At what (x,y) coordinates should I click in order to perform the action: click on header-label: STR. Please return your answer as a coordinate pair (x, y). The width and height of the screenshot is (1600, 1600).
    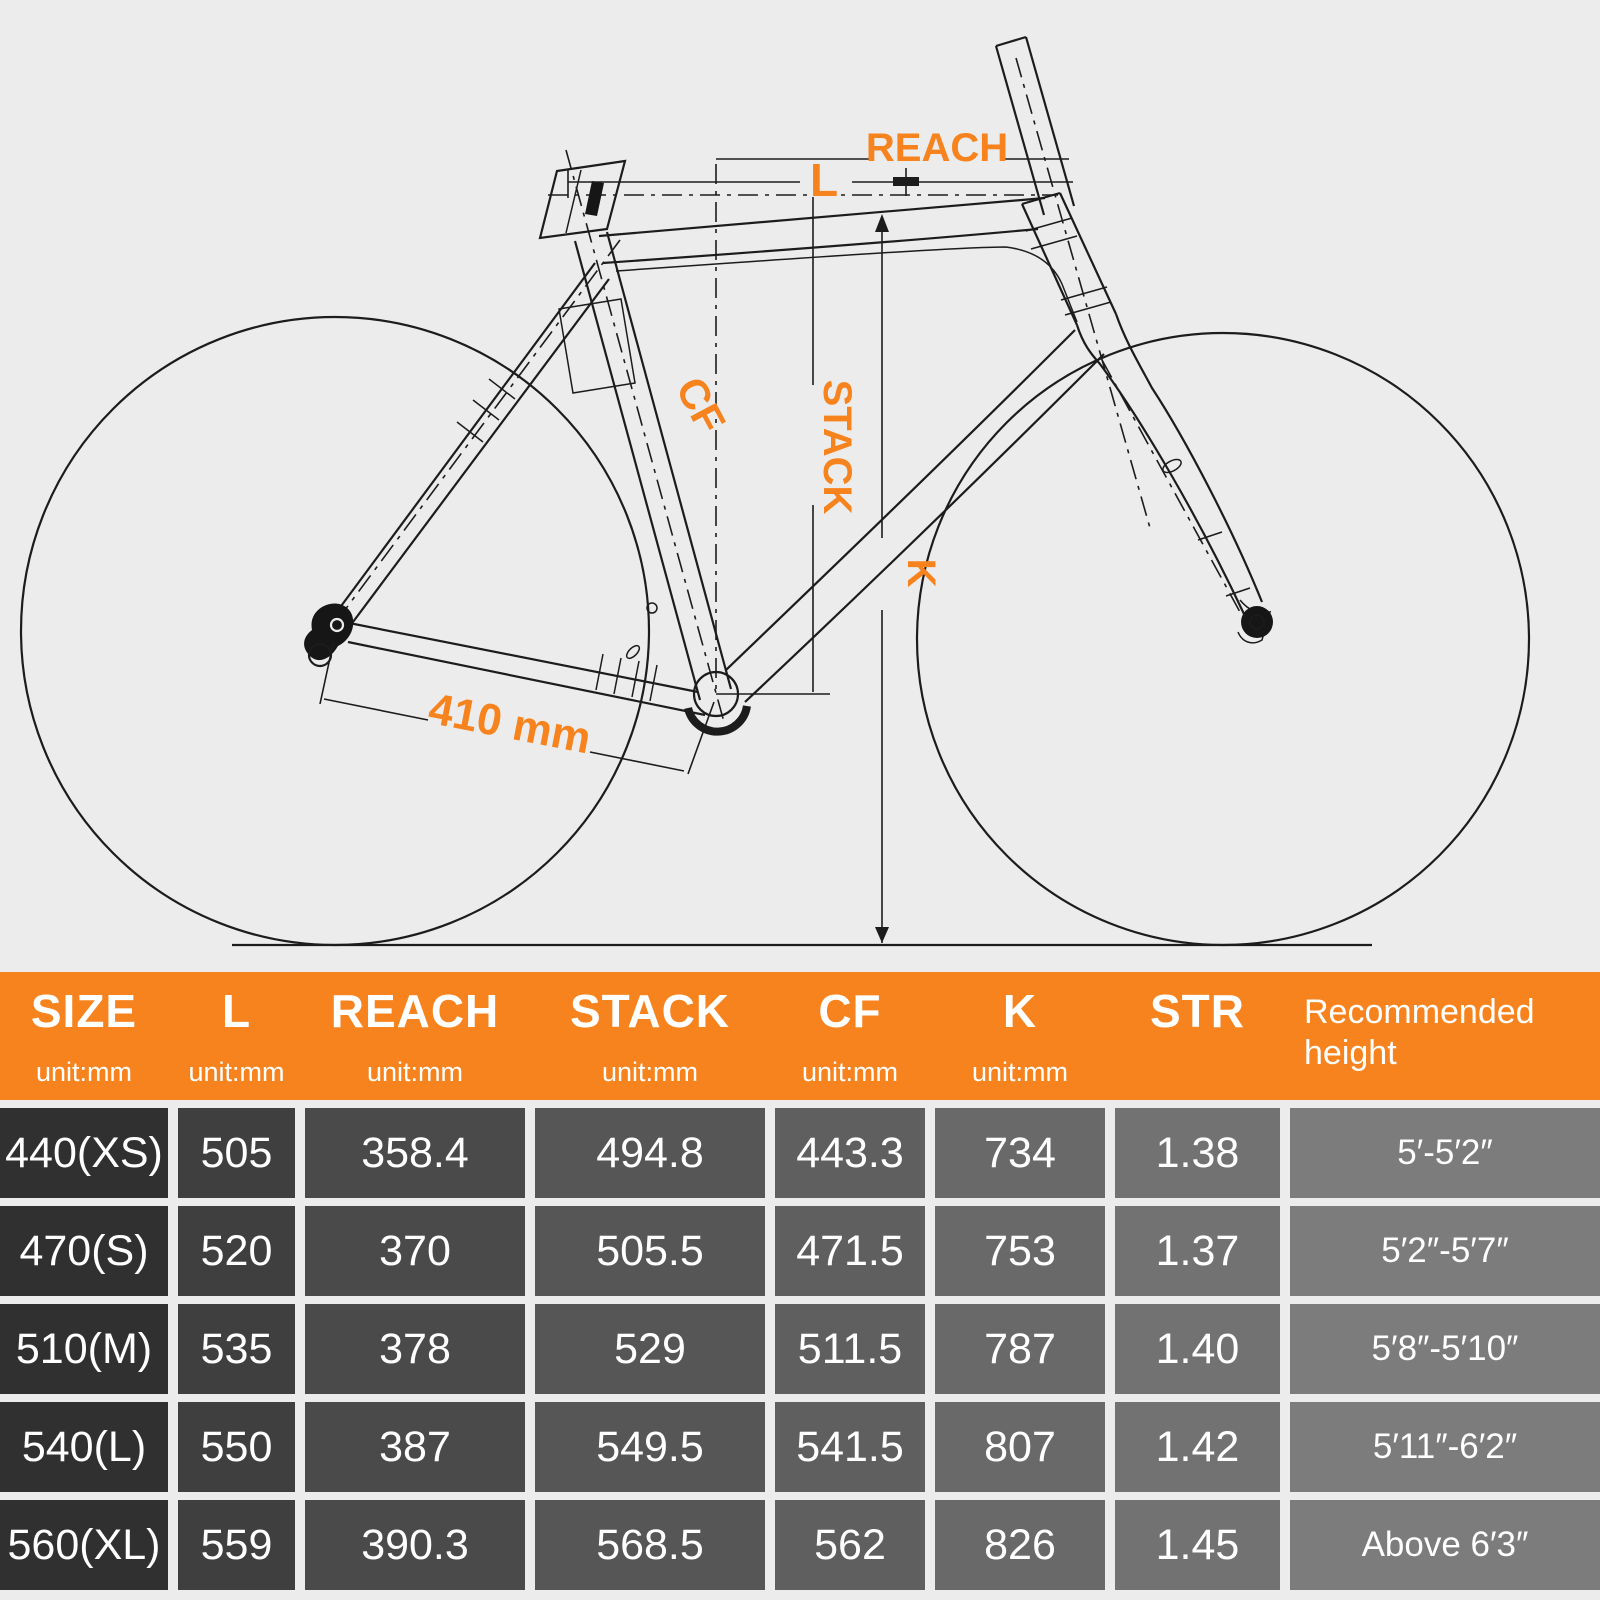
    Looking at the image, I should click on (1197, 1011).